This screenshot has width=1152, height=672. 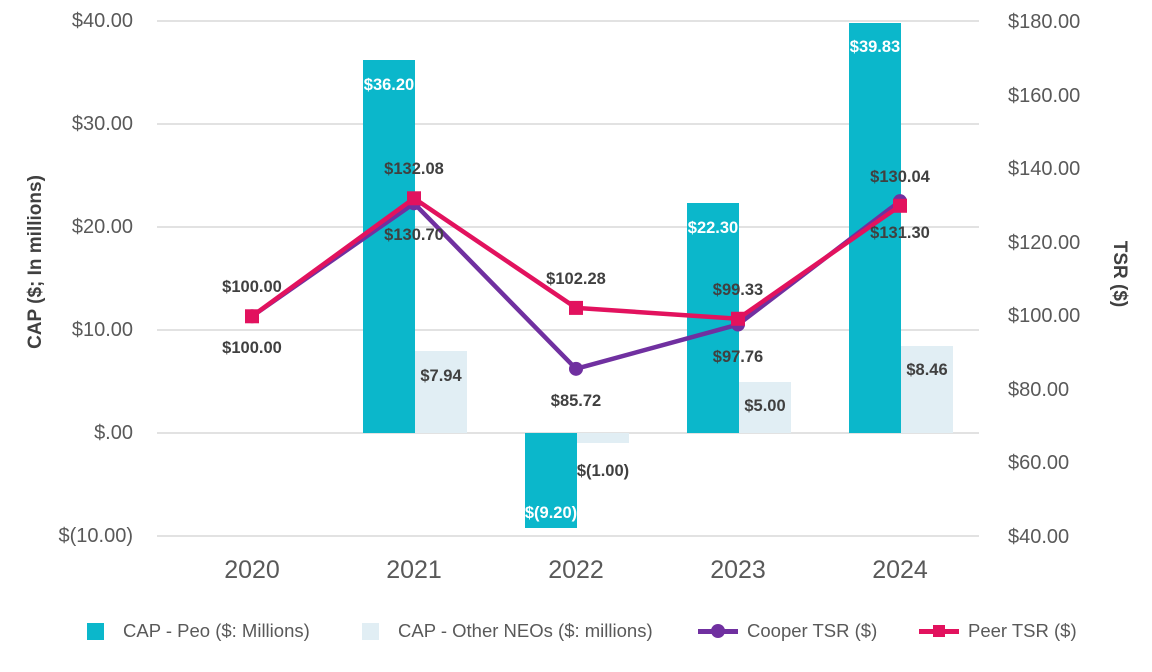 I want to click on legend-item: Cooper TSR ($), so click(x=787, y=631).